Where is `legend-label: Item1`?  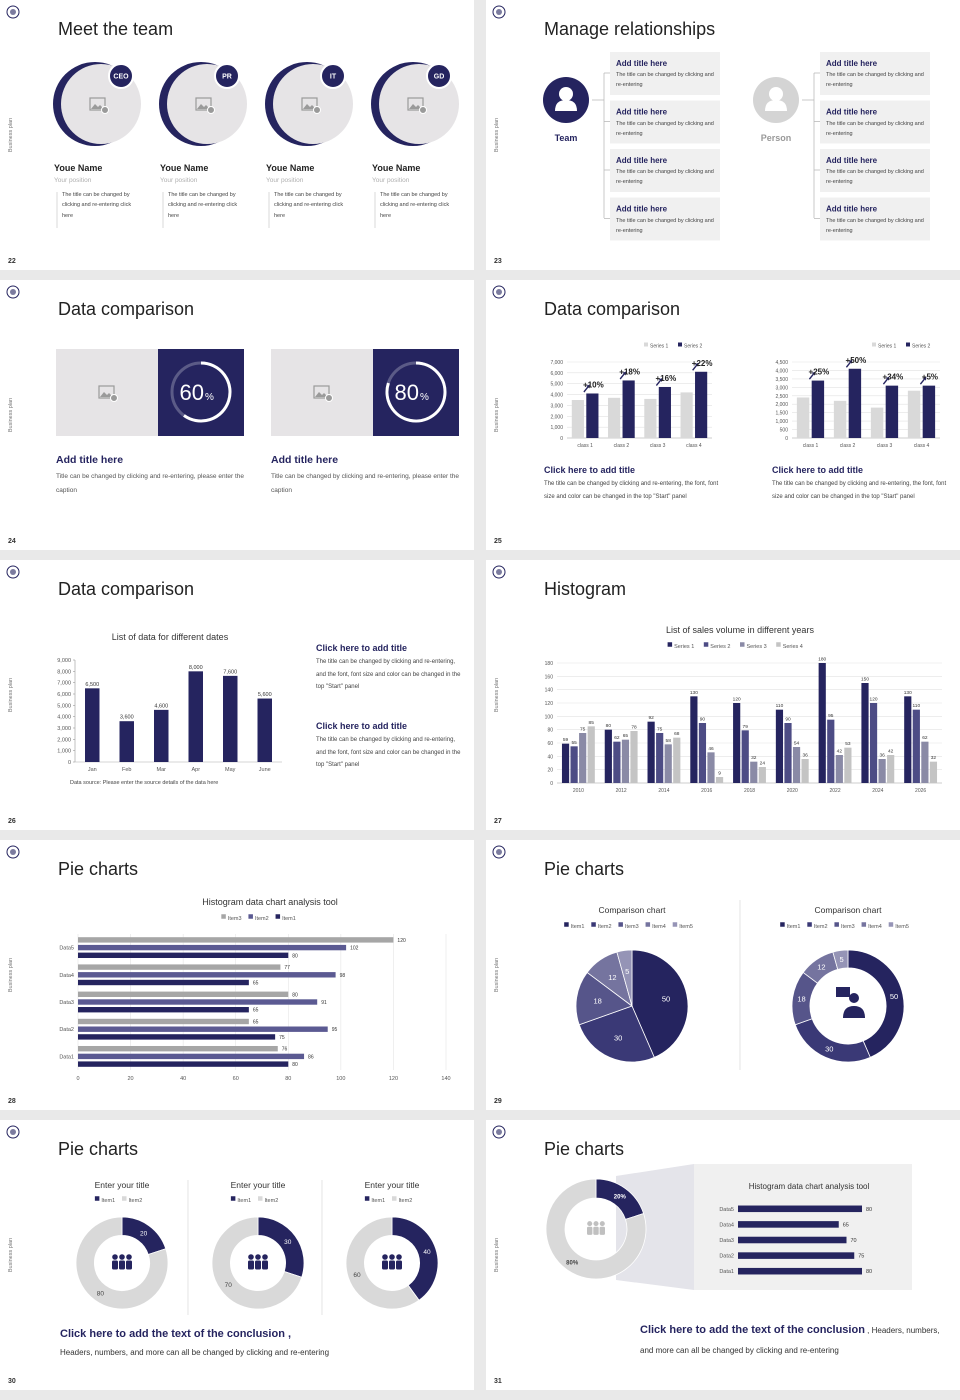 legend-label: Item1 is located at coordinates (378, 1201).